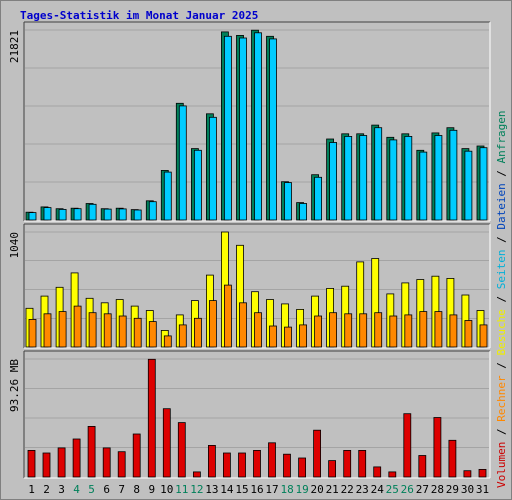 This screenshot has width=512, height=500. Describe the element at coordinates (392, 489) in the screenshot. I see `x-tick-day-25: 25` at that location.